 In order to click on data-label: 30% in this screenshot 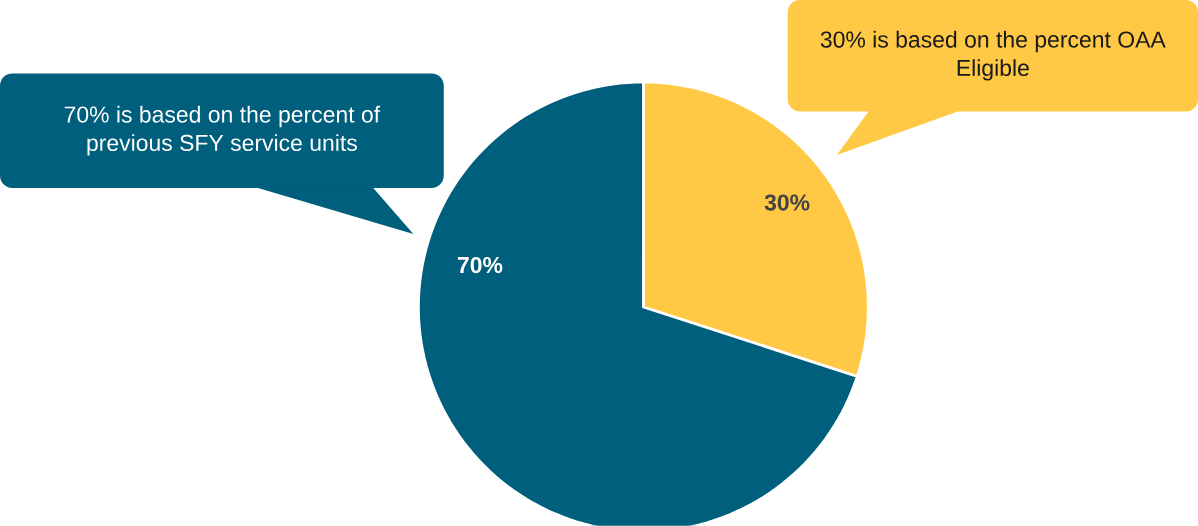, I will do `click(787, 202)`.